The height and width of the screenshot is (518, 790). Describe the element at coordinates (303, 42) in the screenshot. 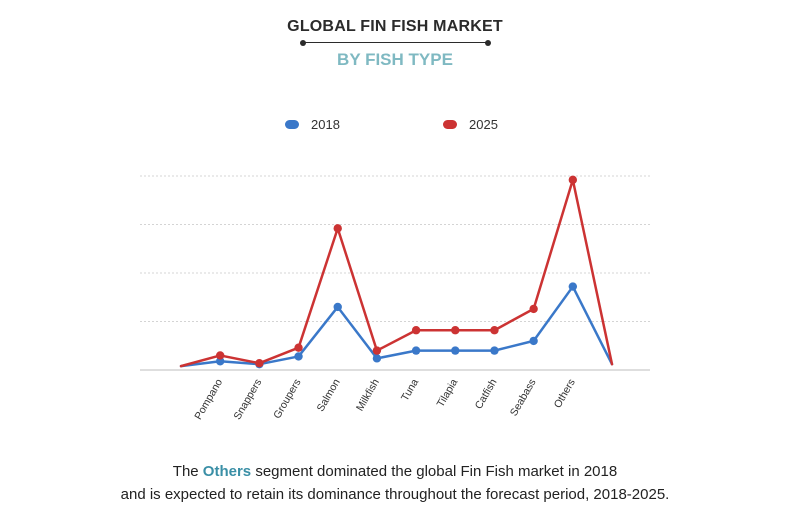

I see `title-underline-dot-left` at that location.